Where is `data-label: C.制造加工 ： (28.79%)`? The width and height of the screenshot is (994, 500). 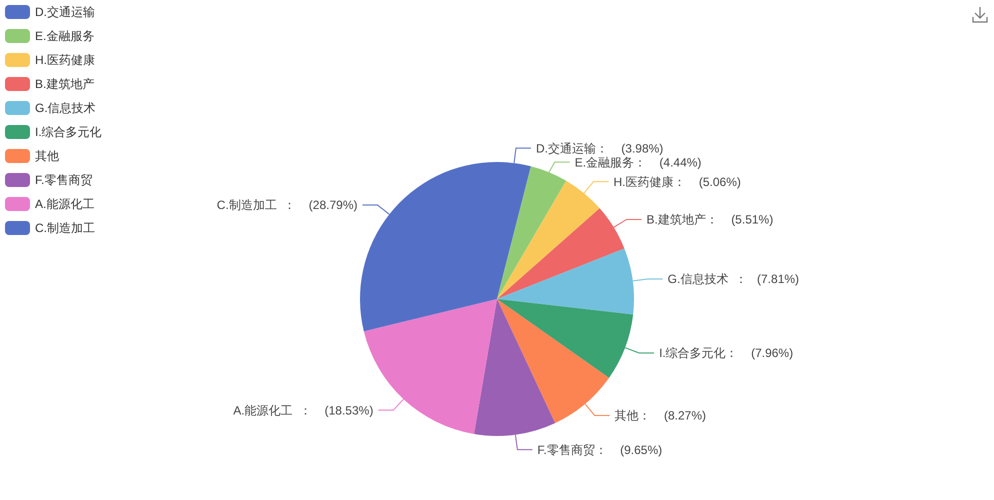 data-label: C.制造加工 ： (28.79%) is located at coordinates (287, 205).